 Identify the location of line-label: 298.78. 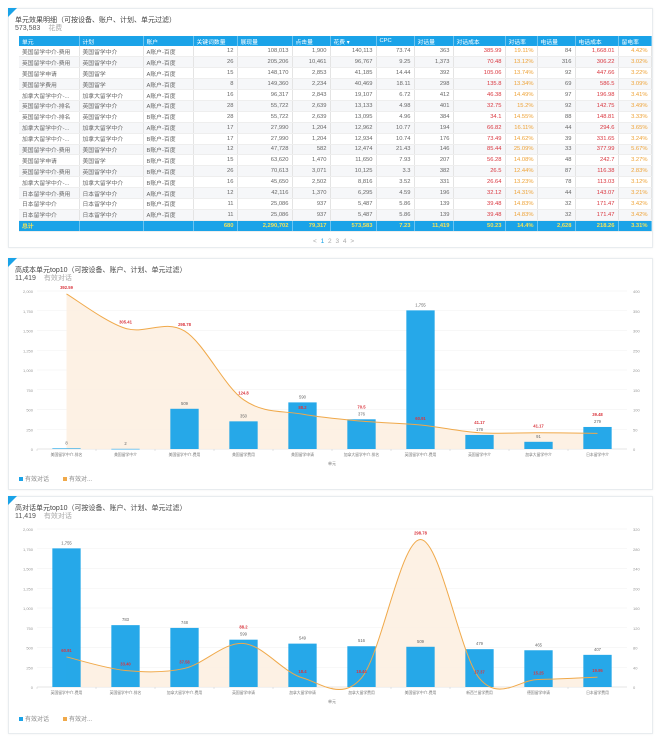
(420, 532).